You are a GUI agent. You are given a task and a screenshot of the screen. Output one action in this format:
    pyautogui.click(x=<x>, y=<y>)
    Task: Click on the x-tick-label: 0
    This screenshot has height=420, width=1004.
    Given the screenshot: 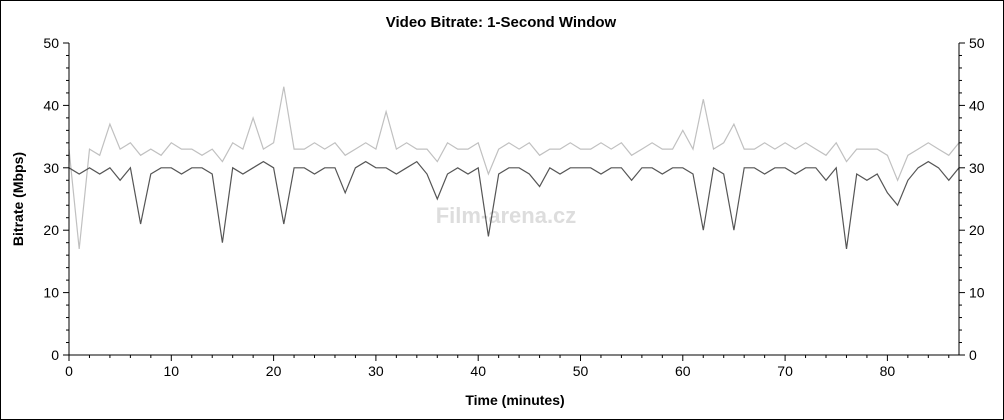 What is the action you would take?
    pyautogui.click(x=69, y=371)
    